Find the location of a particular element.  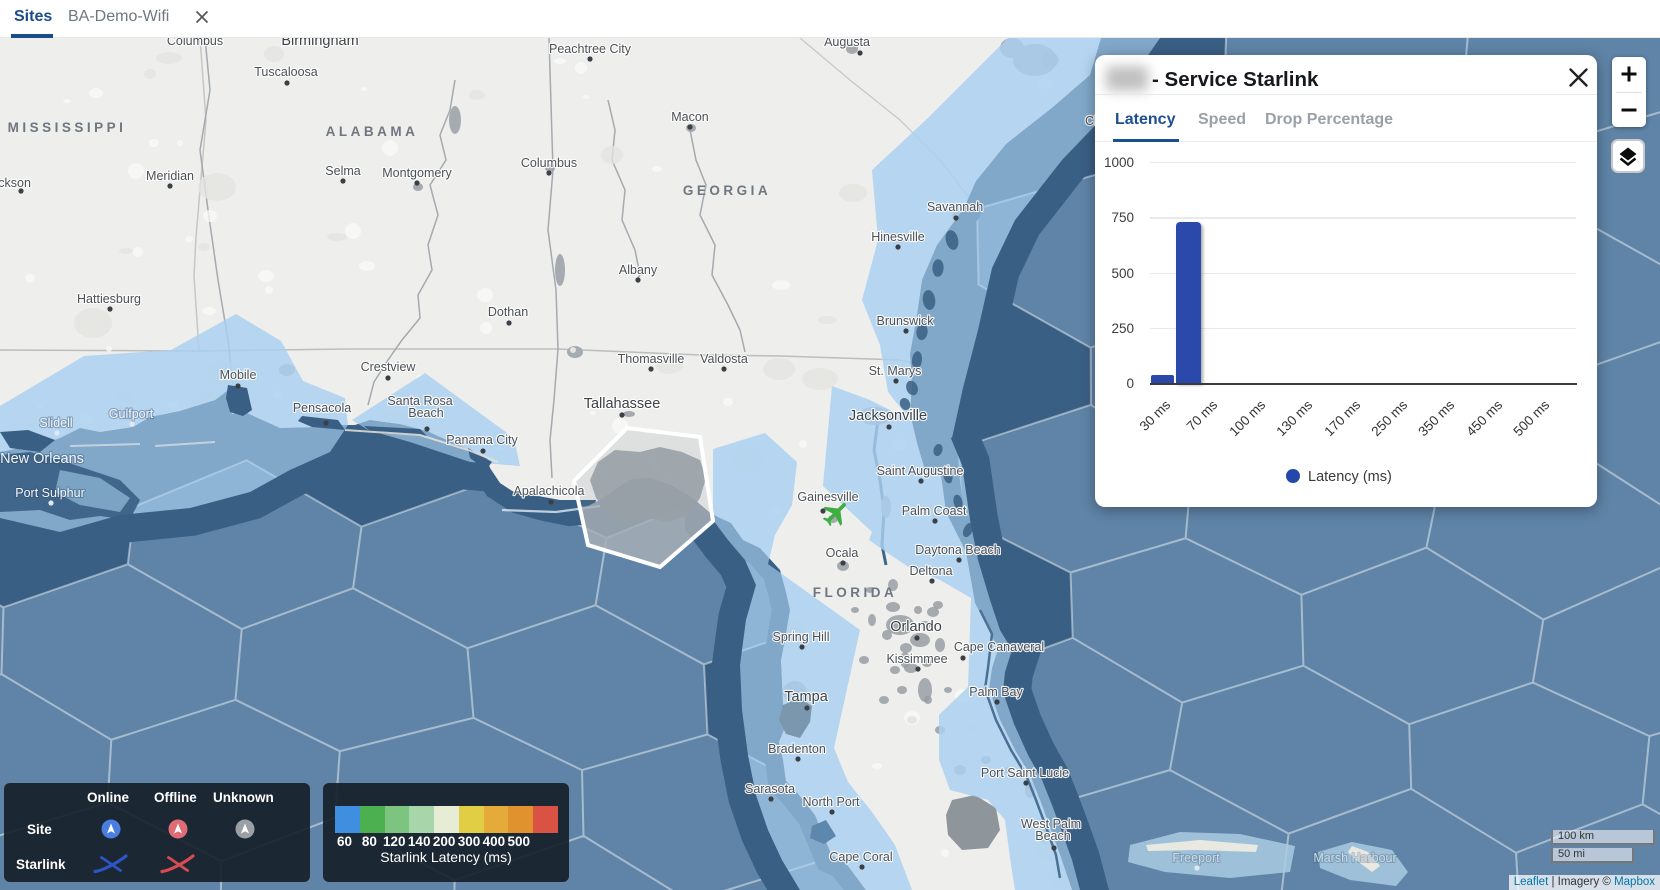

svg-text: Sarasota is located at coordinates (770, 789).